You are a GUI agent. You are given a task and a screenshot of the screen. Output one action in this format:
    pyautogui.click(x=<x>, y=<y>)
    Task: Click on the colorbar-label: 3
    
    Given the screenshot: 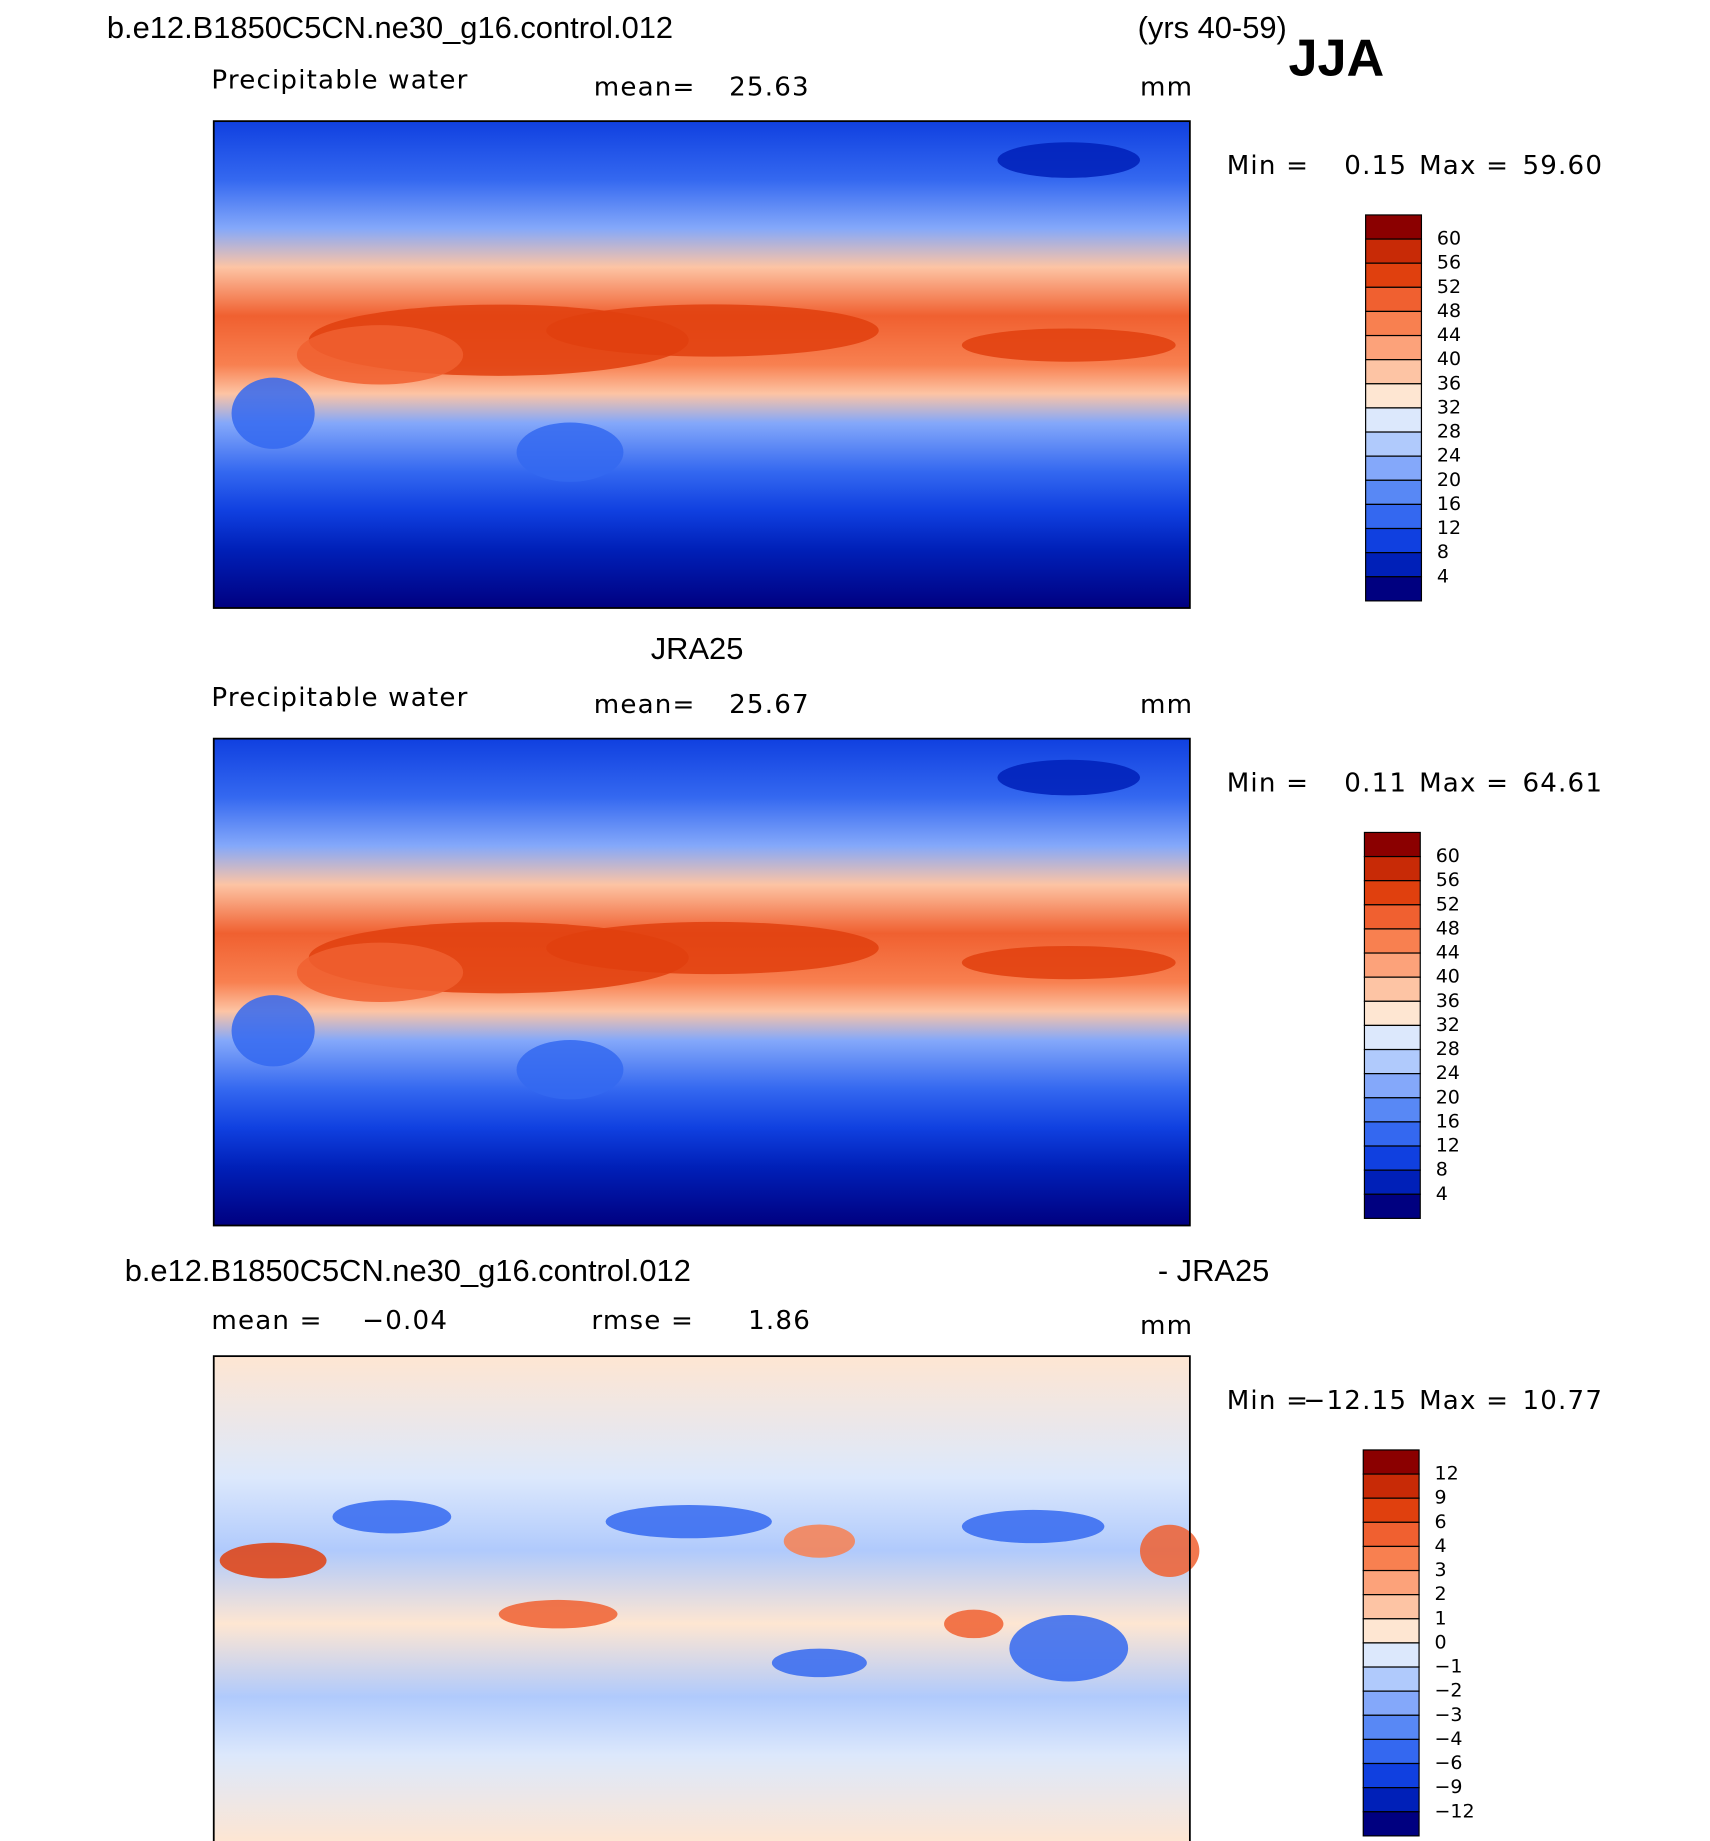 What is the action you would take?
    pyautogui.click(x=1441, y=1570)
    